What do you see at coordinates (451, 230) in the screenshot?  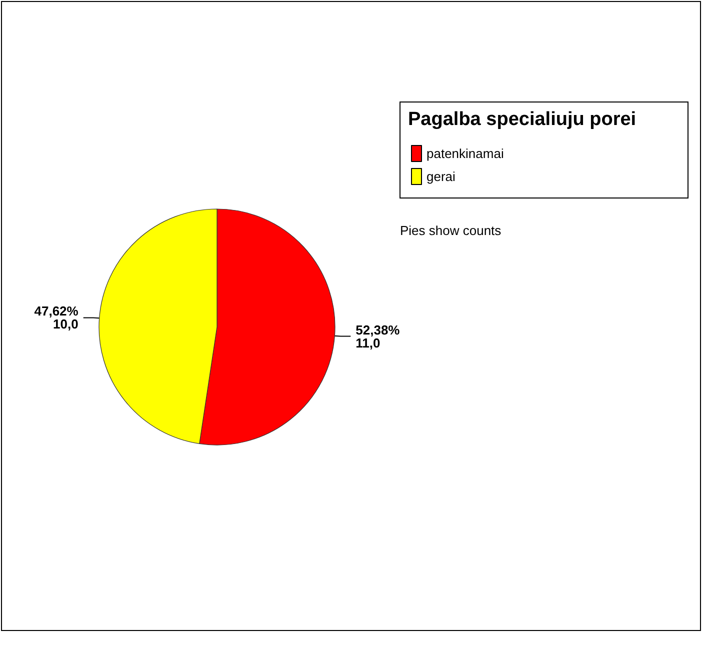 I see `text: Pies show counts` at bounding box center [451, 230].